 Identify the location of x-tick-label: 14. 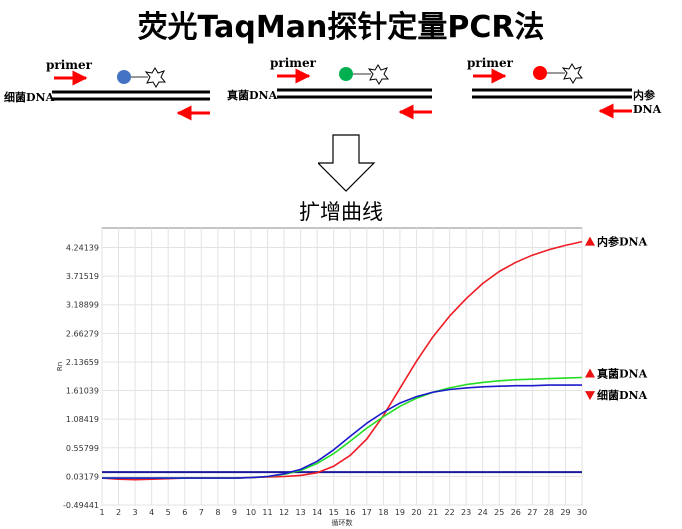
(317, 512).